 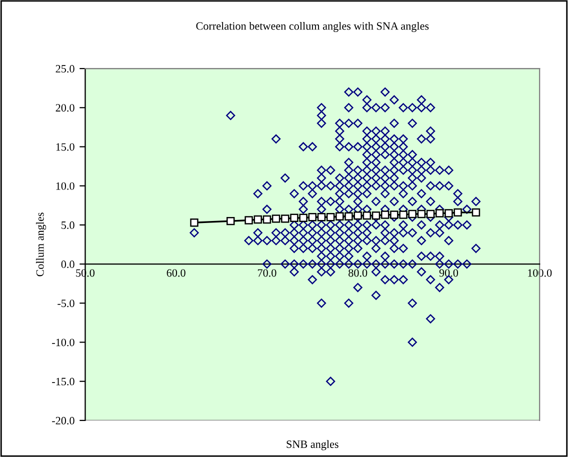 What do you see at coordinates (312, 27) in the screenshot?
I see `chart-title: Correlation between collum angles with SNA angles` at bounding box center [312, 27].